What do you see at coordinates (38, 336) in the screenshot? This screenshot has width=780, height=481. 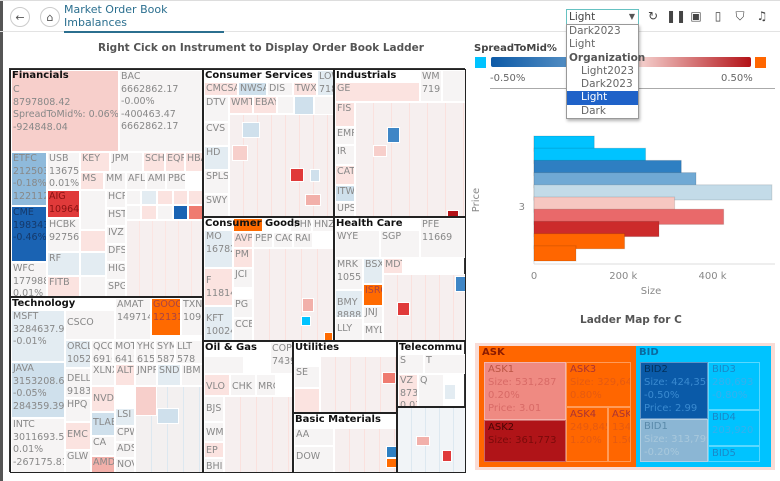 I see `tile-msft: CSCOMSFT3284637.98-0.01%` at bounding box center [38, 336].